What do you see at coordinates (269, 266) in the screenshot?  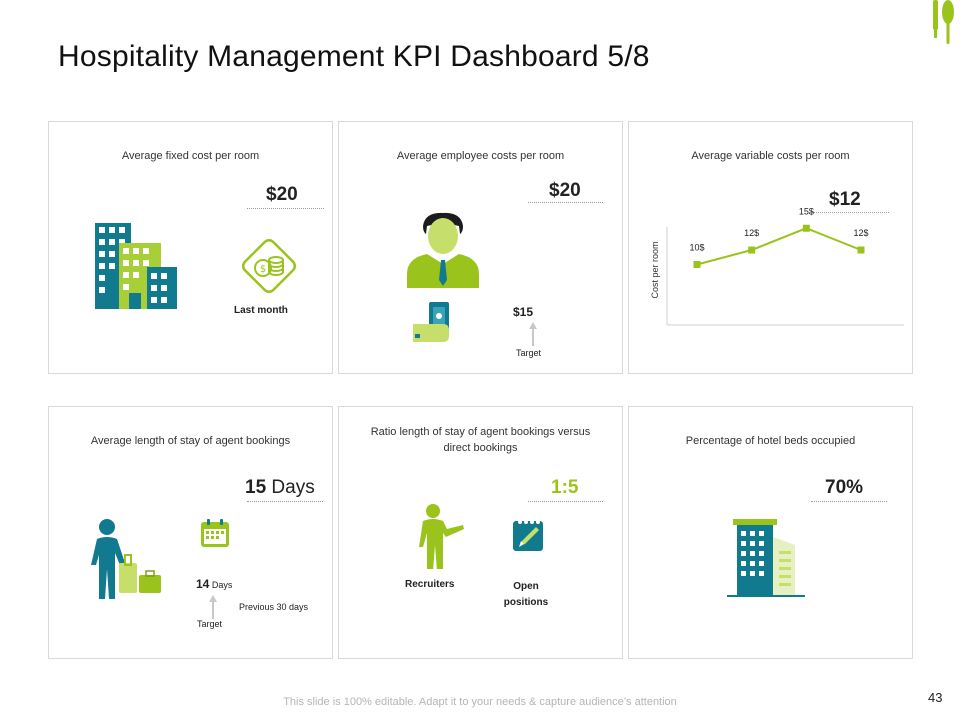 I see `coins-icon: $` at bounding box center [269, 266].